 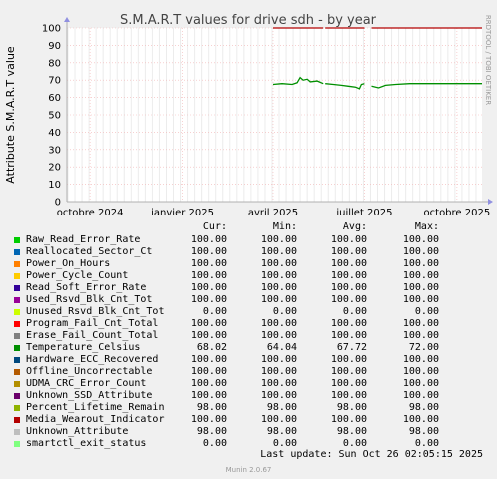 I want to click on x-tick-label: octobre 2024, so click(x=90, y=211).